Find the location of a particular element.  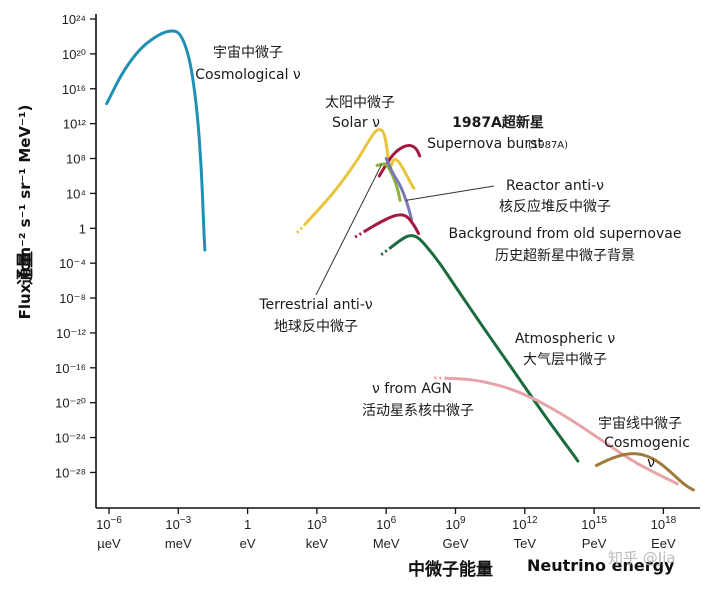

series-agn-label-en: ν from AGN is located at coordinates (412, 389).